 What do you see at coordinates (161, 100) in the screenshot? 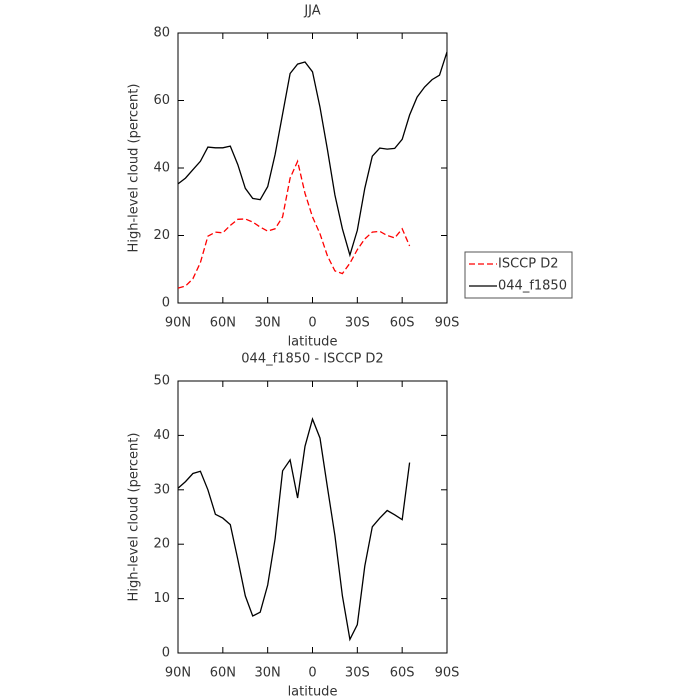
I see `y-tick-label: 60` at bounding box center [161, 100].